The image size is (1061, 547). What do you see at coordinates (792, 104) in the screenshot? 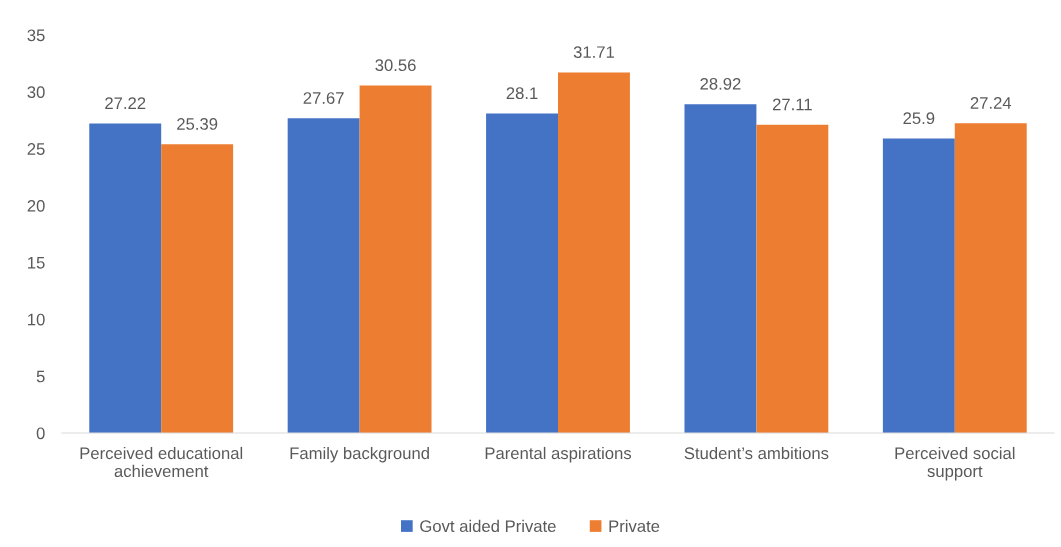
I see `data-label: 27.11` at bounding box center [792, 104].